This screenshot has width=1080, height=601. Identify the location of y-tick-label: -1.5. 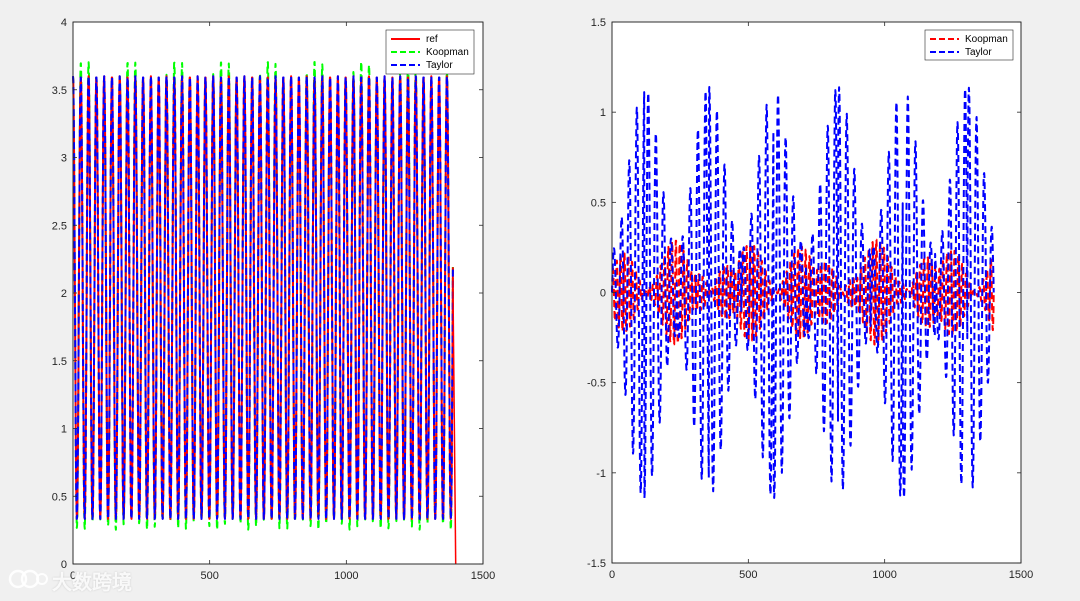
(596, 564).